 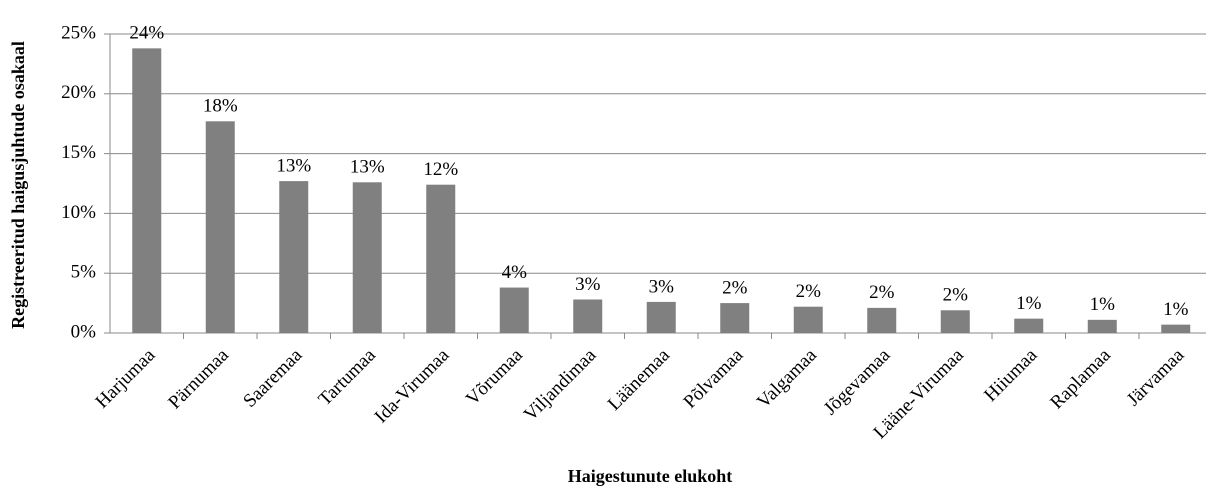 I want to click on x-tick-label: Pärnumaa, so click(x=198, y=378).